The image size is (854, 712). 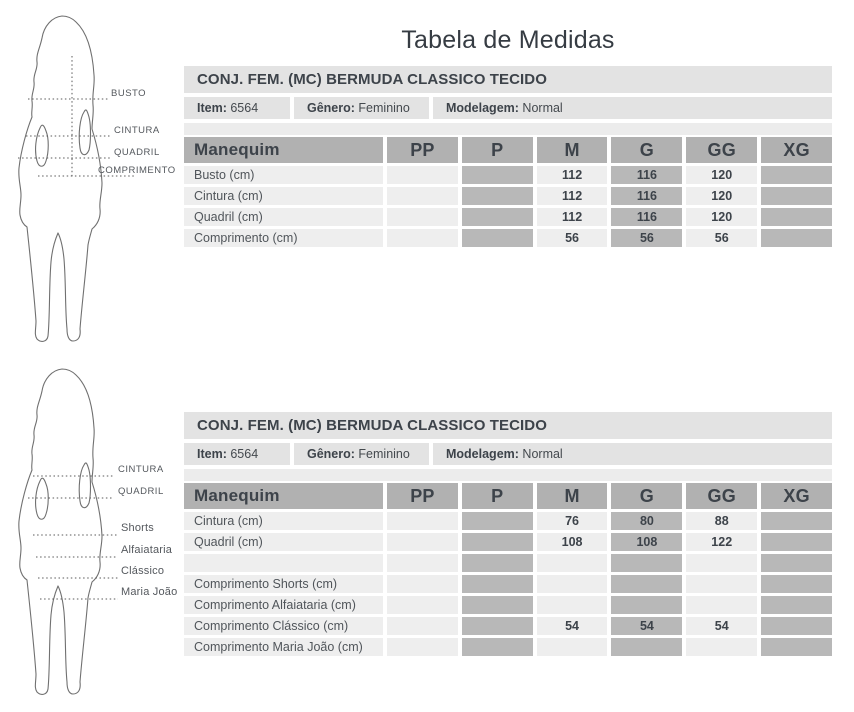 I want to click on cell-gg: 122, so click(x=722, y=542).